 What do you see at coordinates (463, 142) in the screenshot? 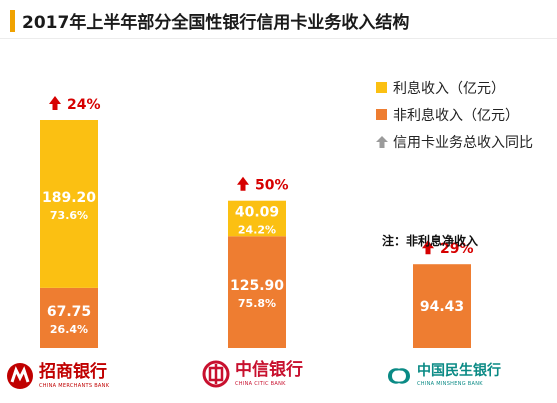
I see `legend-label-growth: 信用卡业务总收入同比` at bounding box center [463, 142].